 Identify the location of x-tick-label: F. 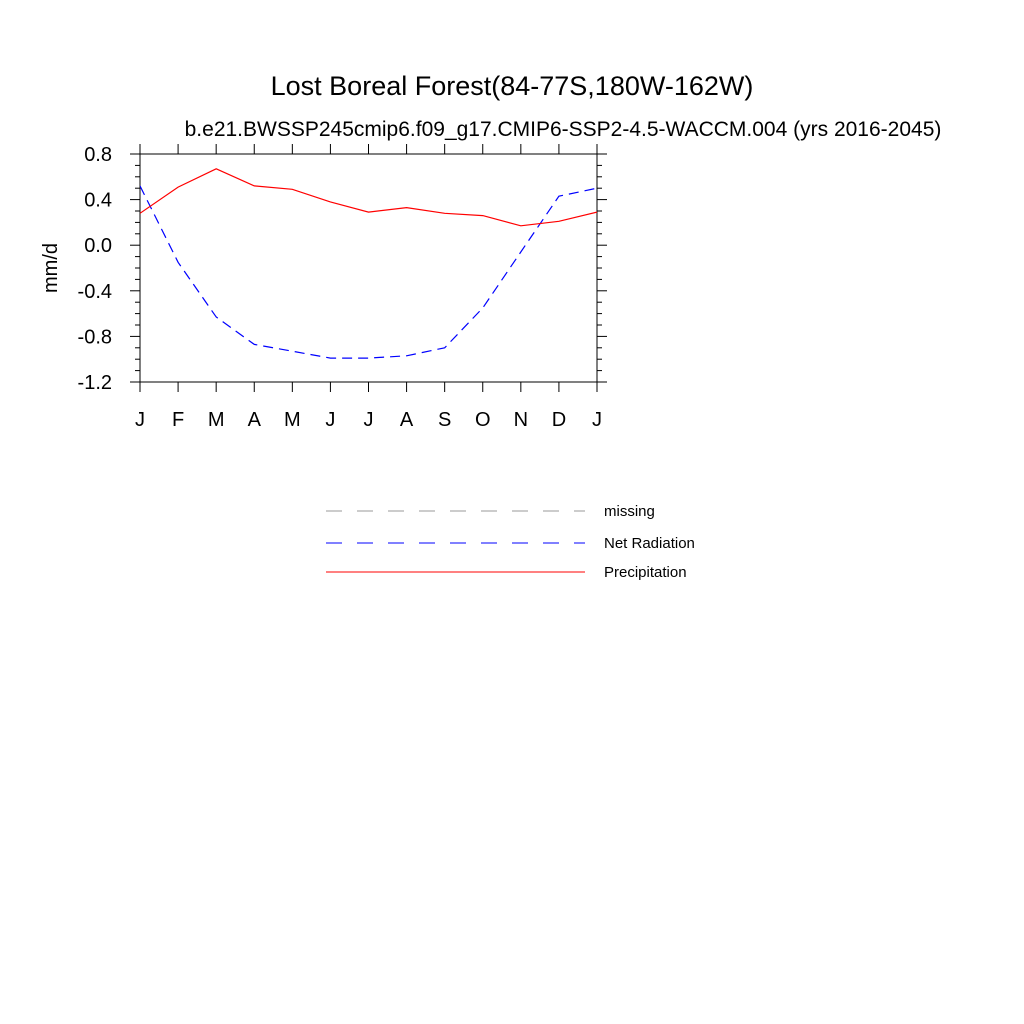
(178, 420).